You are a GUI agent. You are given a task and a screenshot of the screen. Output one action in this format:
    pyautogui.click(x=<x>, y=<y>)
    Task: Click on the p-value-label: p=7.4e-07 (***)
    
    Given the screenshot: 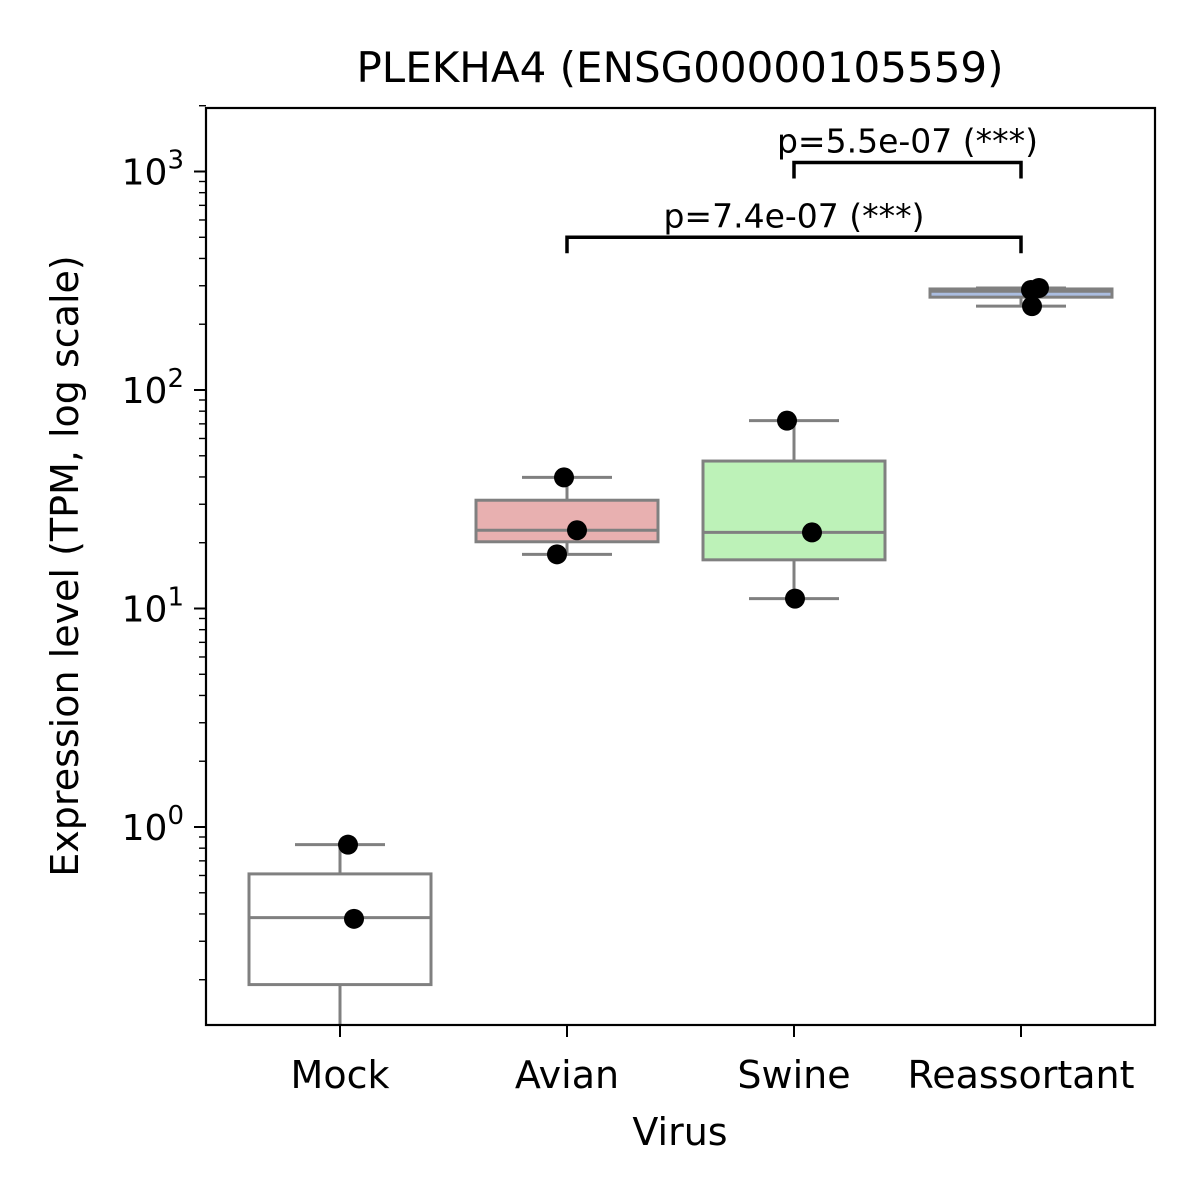 What is the action you would take?
    pyautogui.click(x=793, y=215)
    